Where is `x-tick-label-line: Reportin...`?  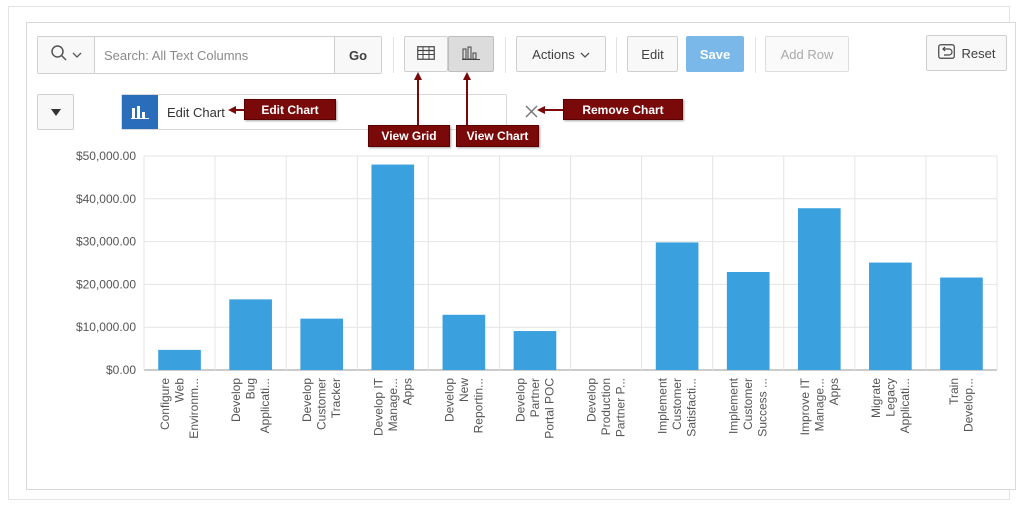 x-tick-label-line: Reportin... is located at coordinates (478, 405).